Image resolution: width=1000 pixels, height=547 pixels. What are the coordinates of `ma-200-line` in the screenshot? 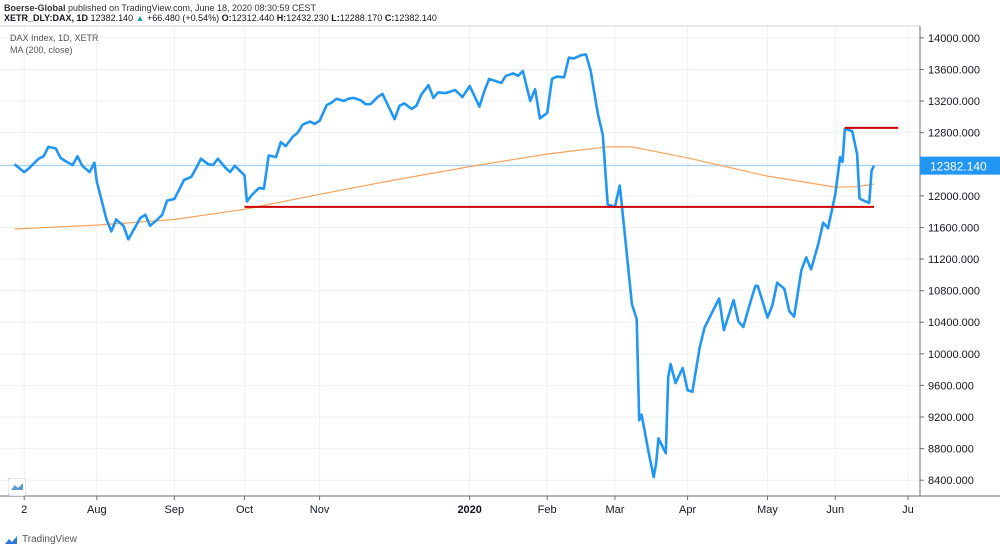 It's located at (444, 188).